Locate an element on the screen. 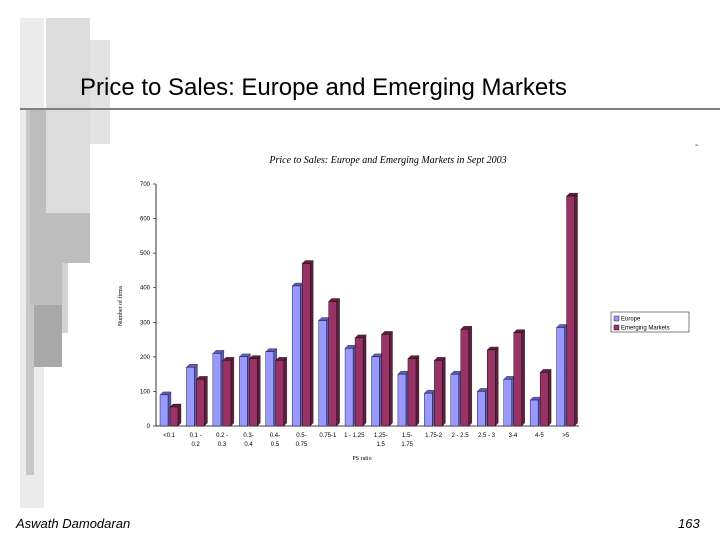  x-tick-label: 4-5 is located at coordinates (539, 436).